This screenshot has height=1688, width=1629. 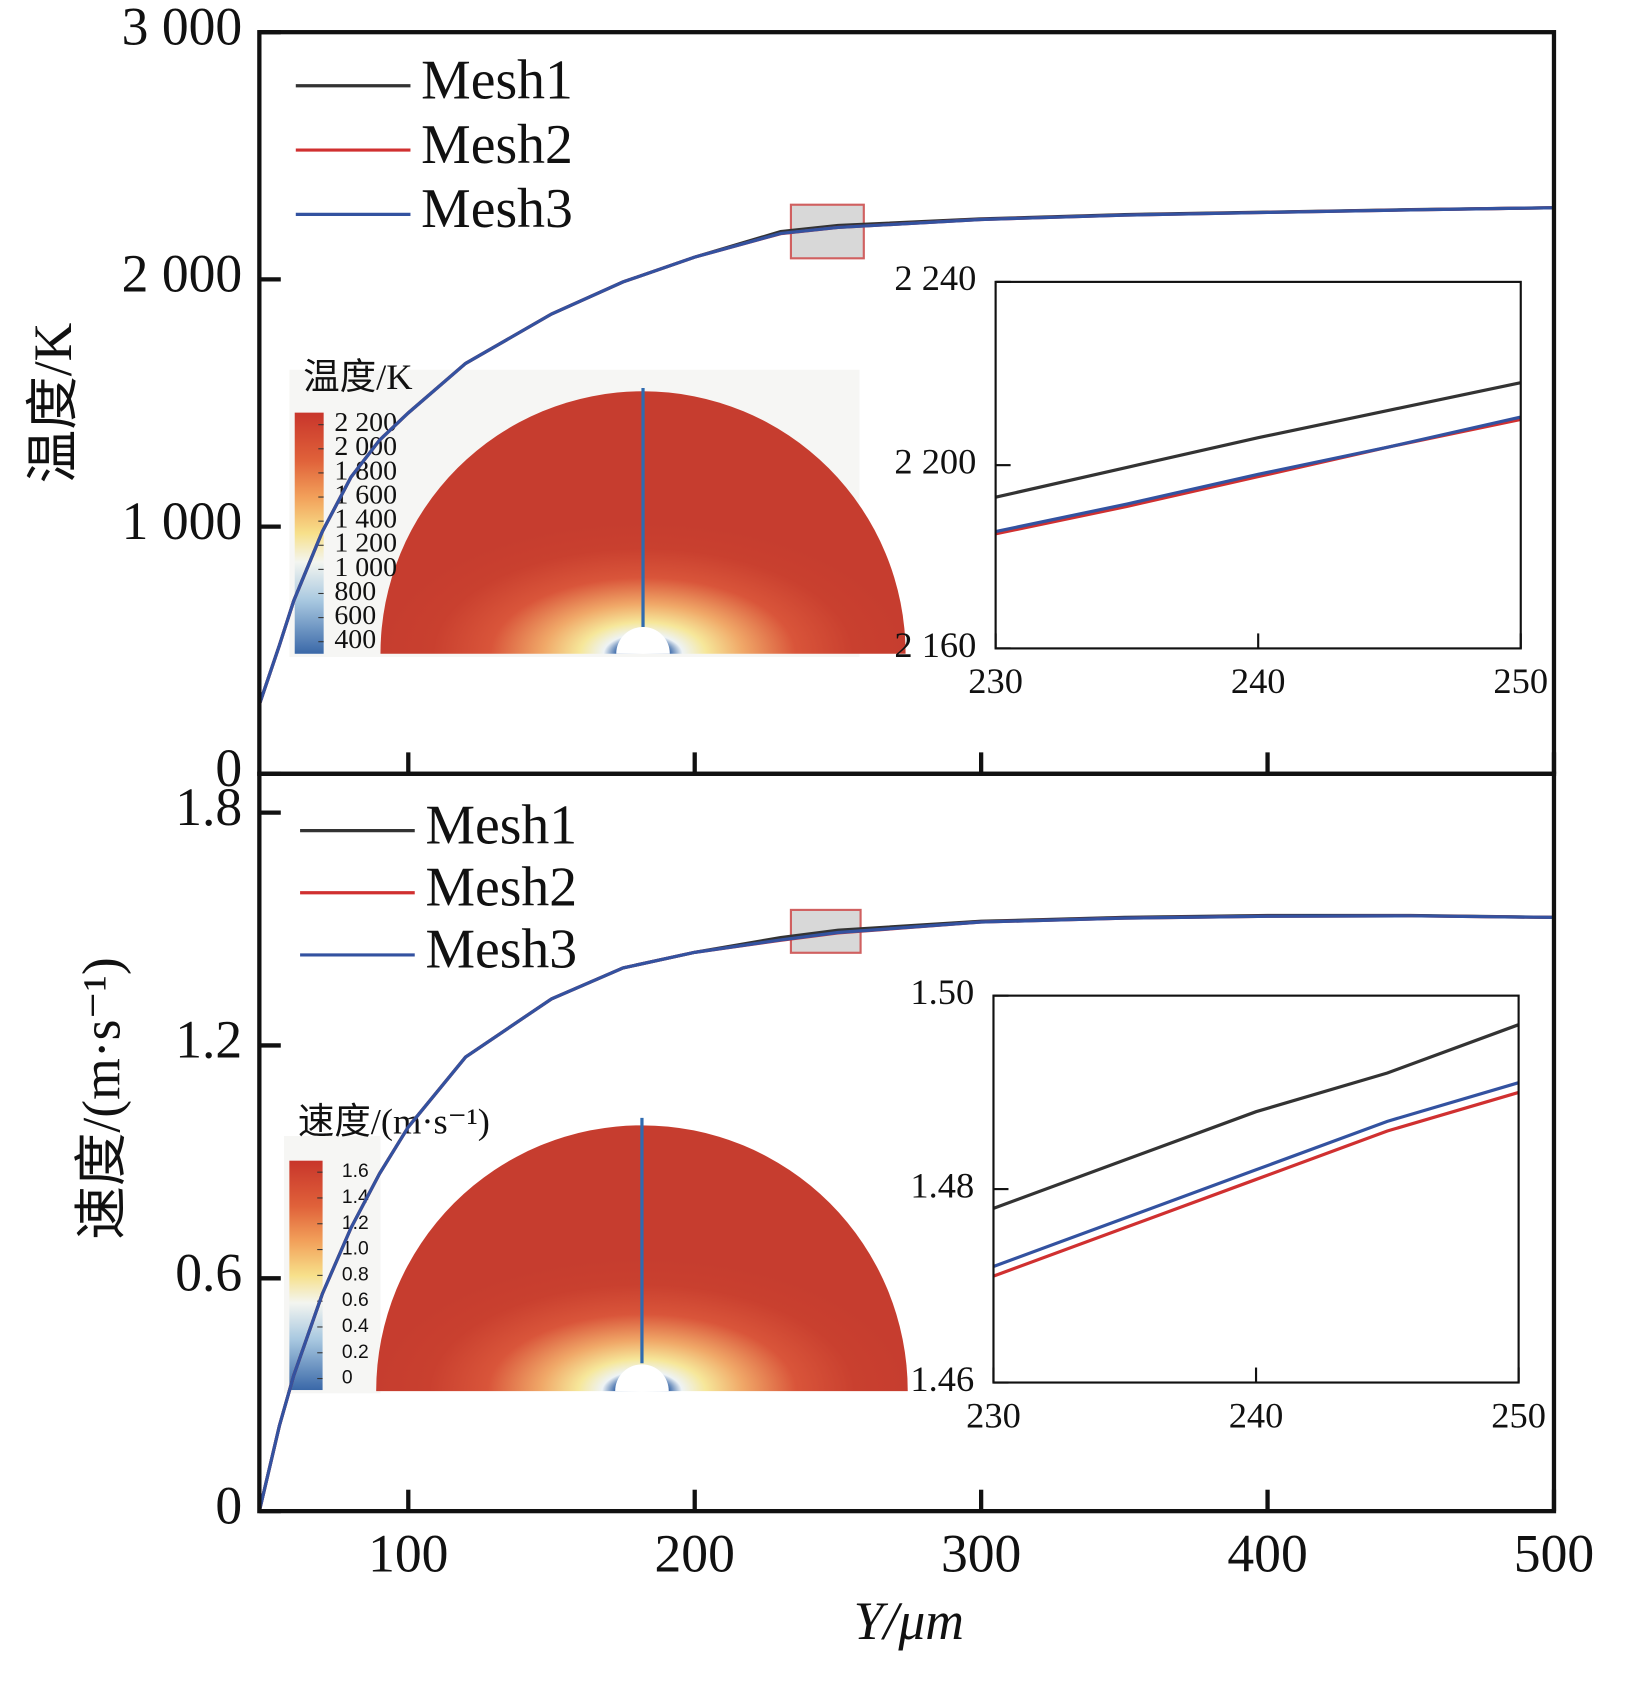 What do you see at coordinates (355, 615) in the screenshot?
I see `colorbar-tick-label: 600` at bounding box center [355, 615].